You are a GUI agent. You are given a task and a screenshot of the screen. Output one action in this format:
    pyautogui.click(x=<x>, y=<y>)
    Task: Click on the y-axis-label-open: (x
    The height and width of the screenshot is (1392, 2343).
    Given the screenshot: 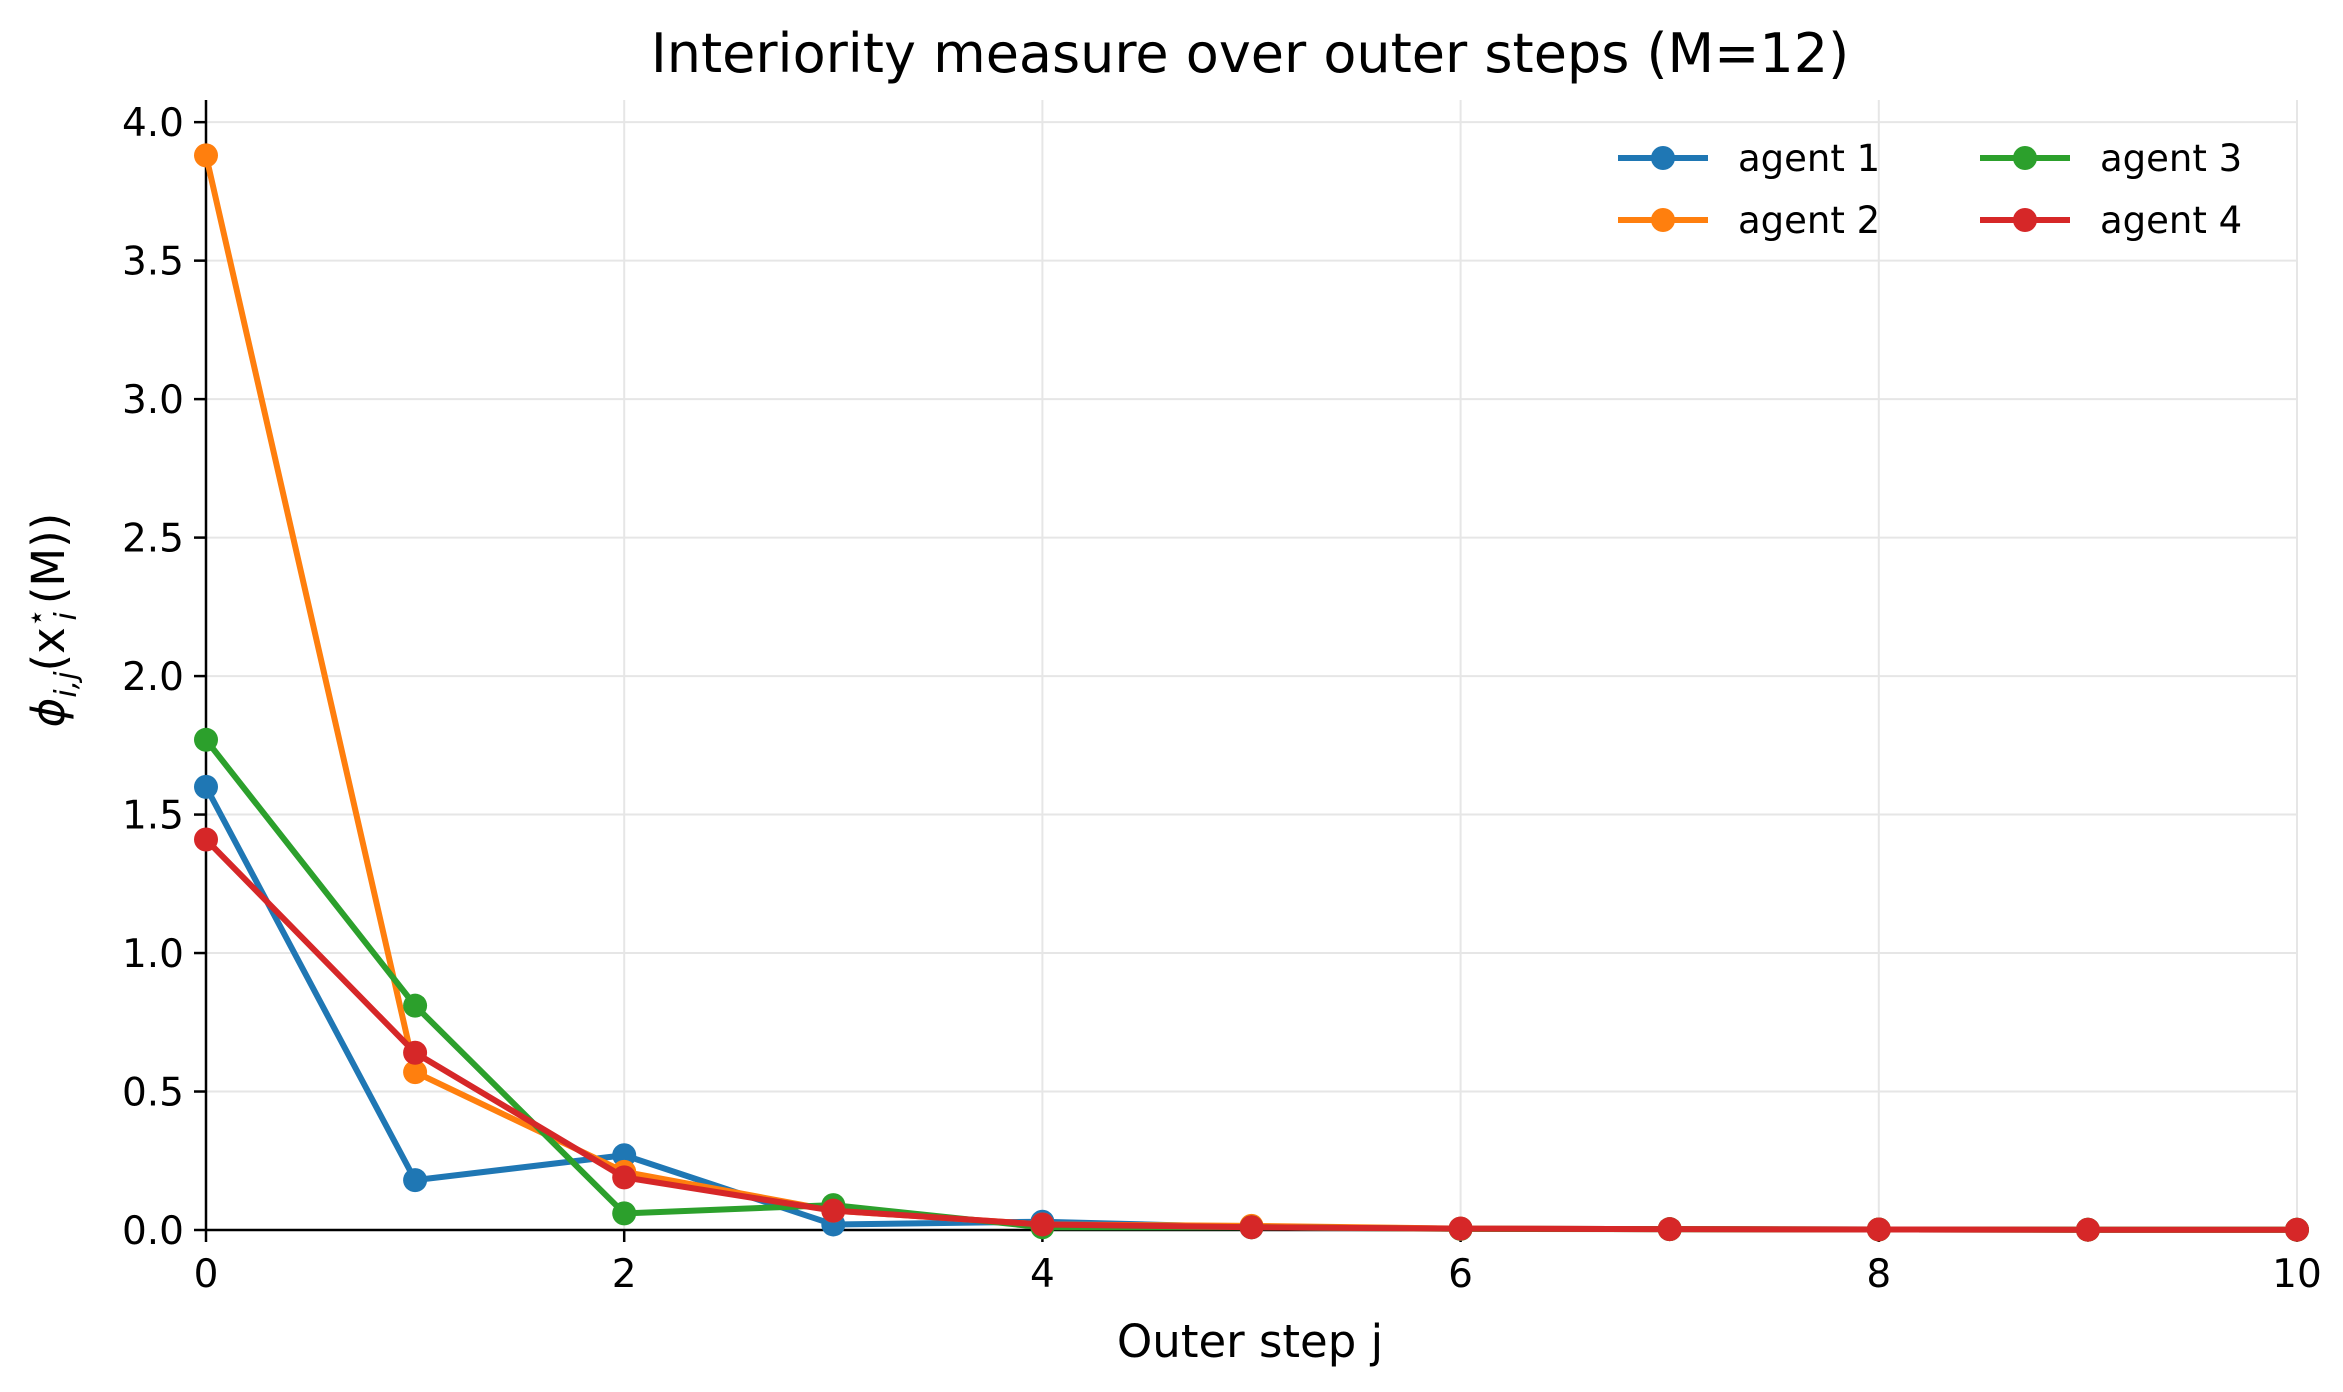 What is the action you would take?
    pyautogui.click(x=48, y=649)
    